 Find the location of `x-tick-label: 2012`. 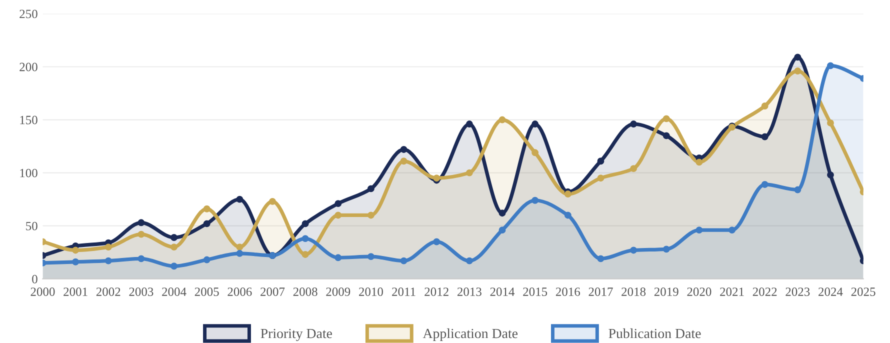

x-tick-label: 2012 is located at coordinates (436, 292).